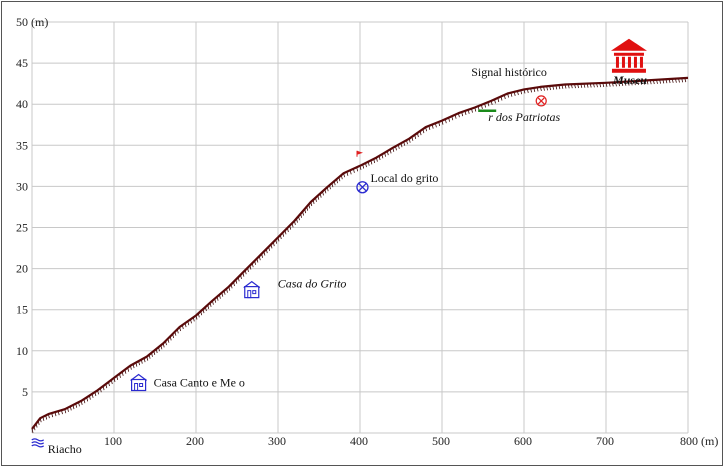 This screenshot has width=726, height=469. I want to click on x-tick-label: 200, so click(195, 441).